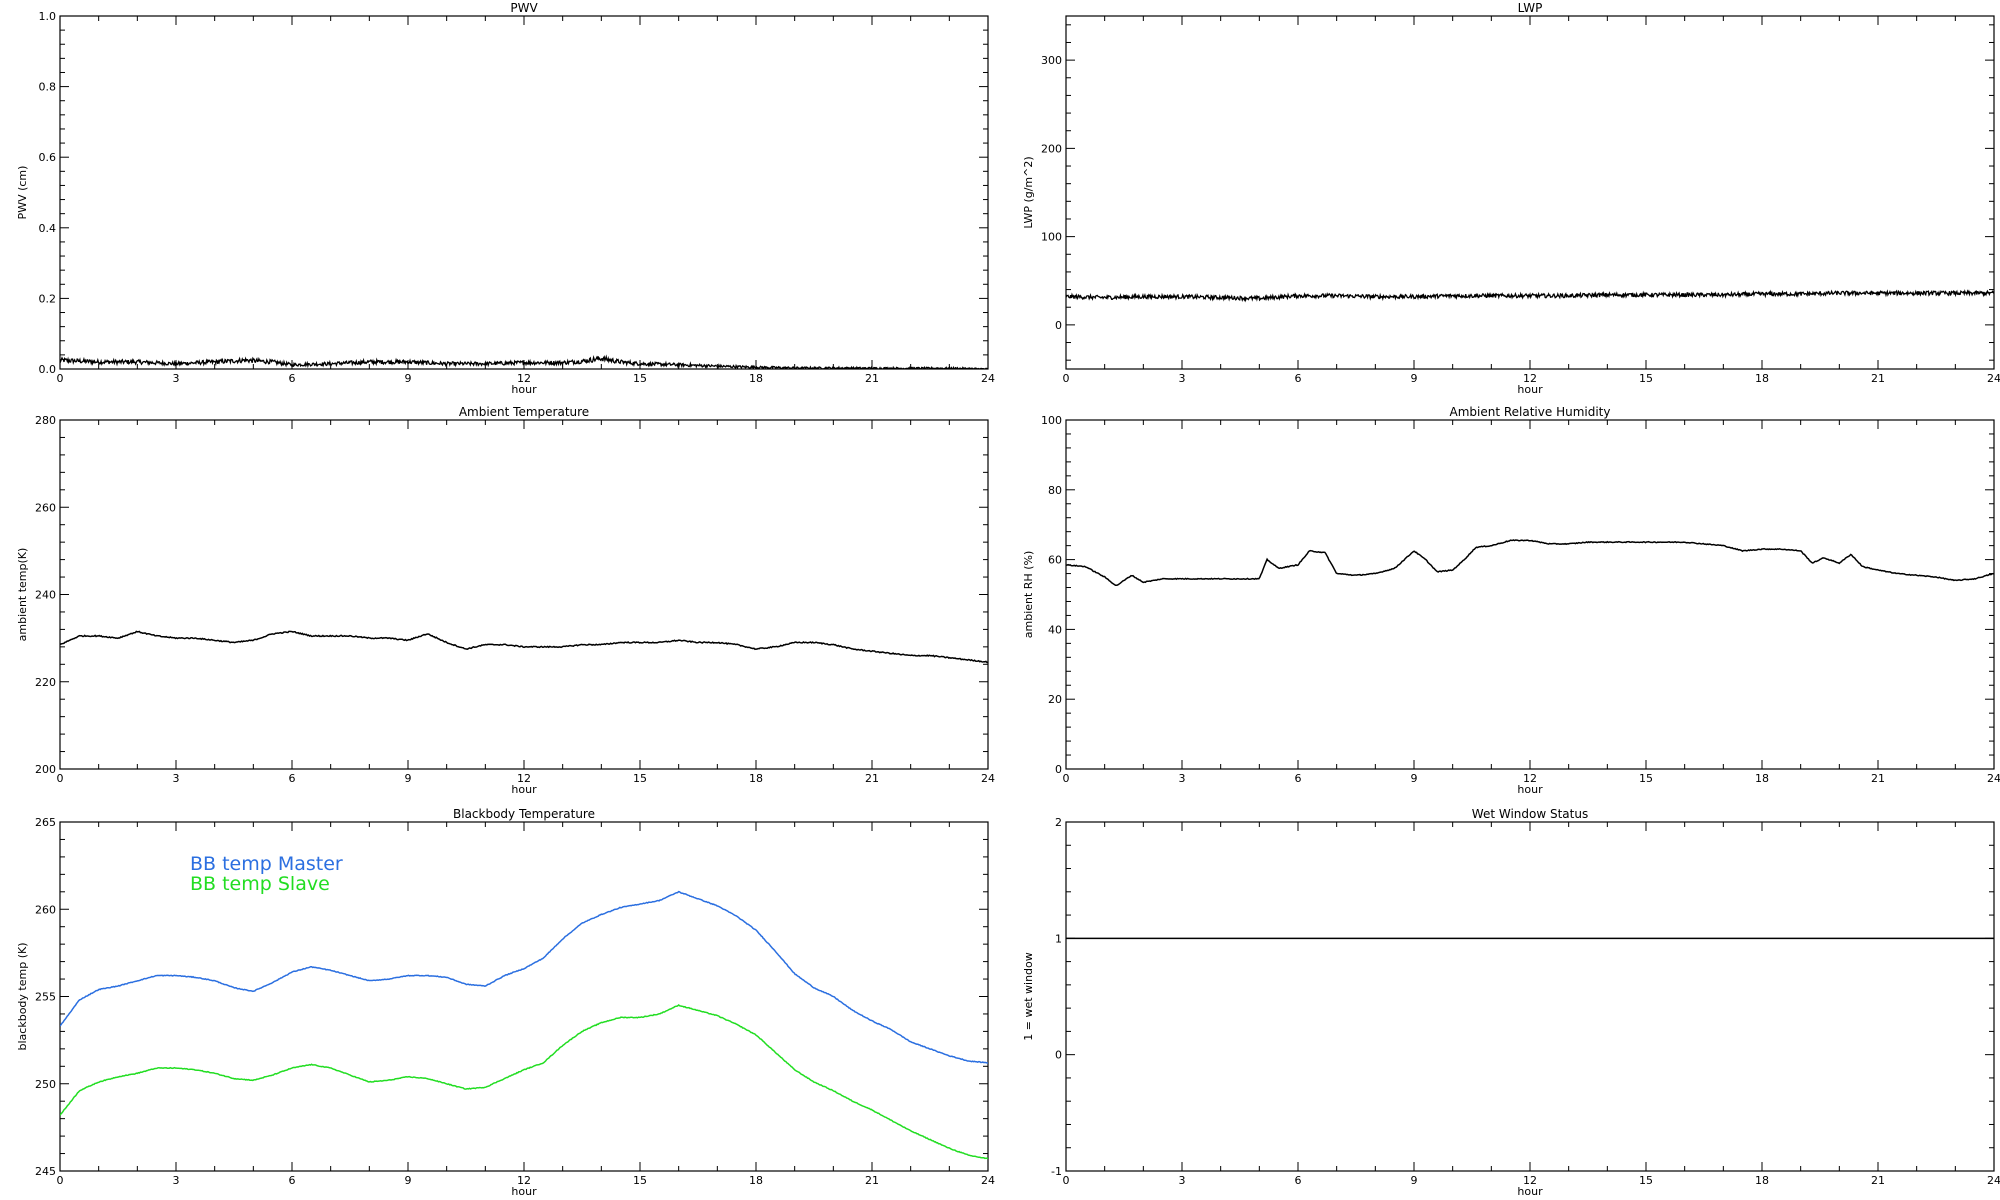  Describe the element at coordinates (1055, 490) in the screenshot. I see `y-tick-label: 80` at that location.